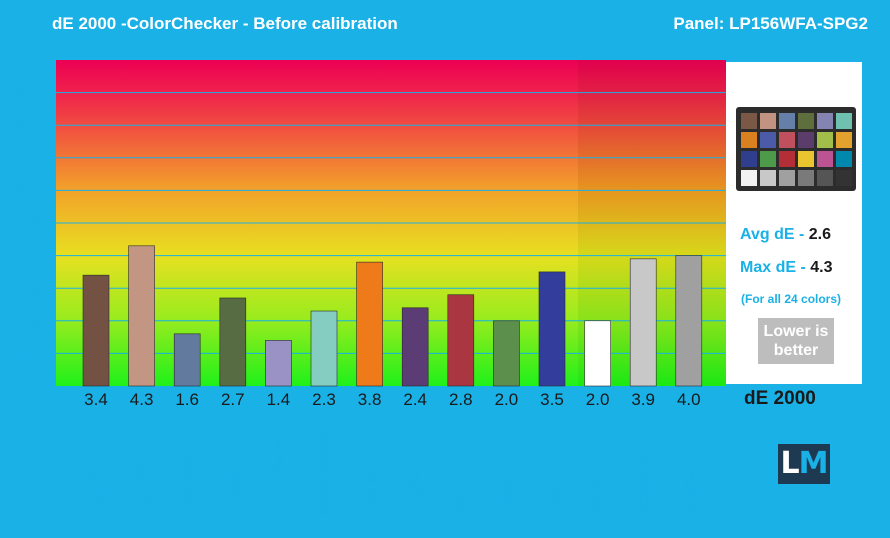 This screenshot has height=538, width=890. I want to click on category-label: Blue, so click(552, 501).